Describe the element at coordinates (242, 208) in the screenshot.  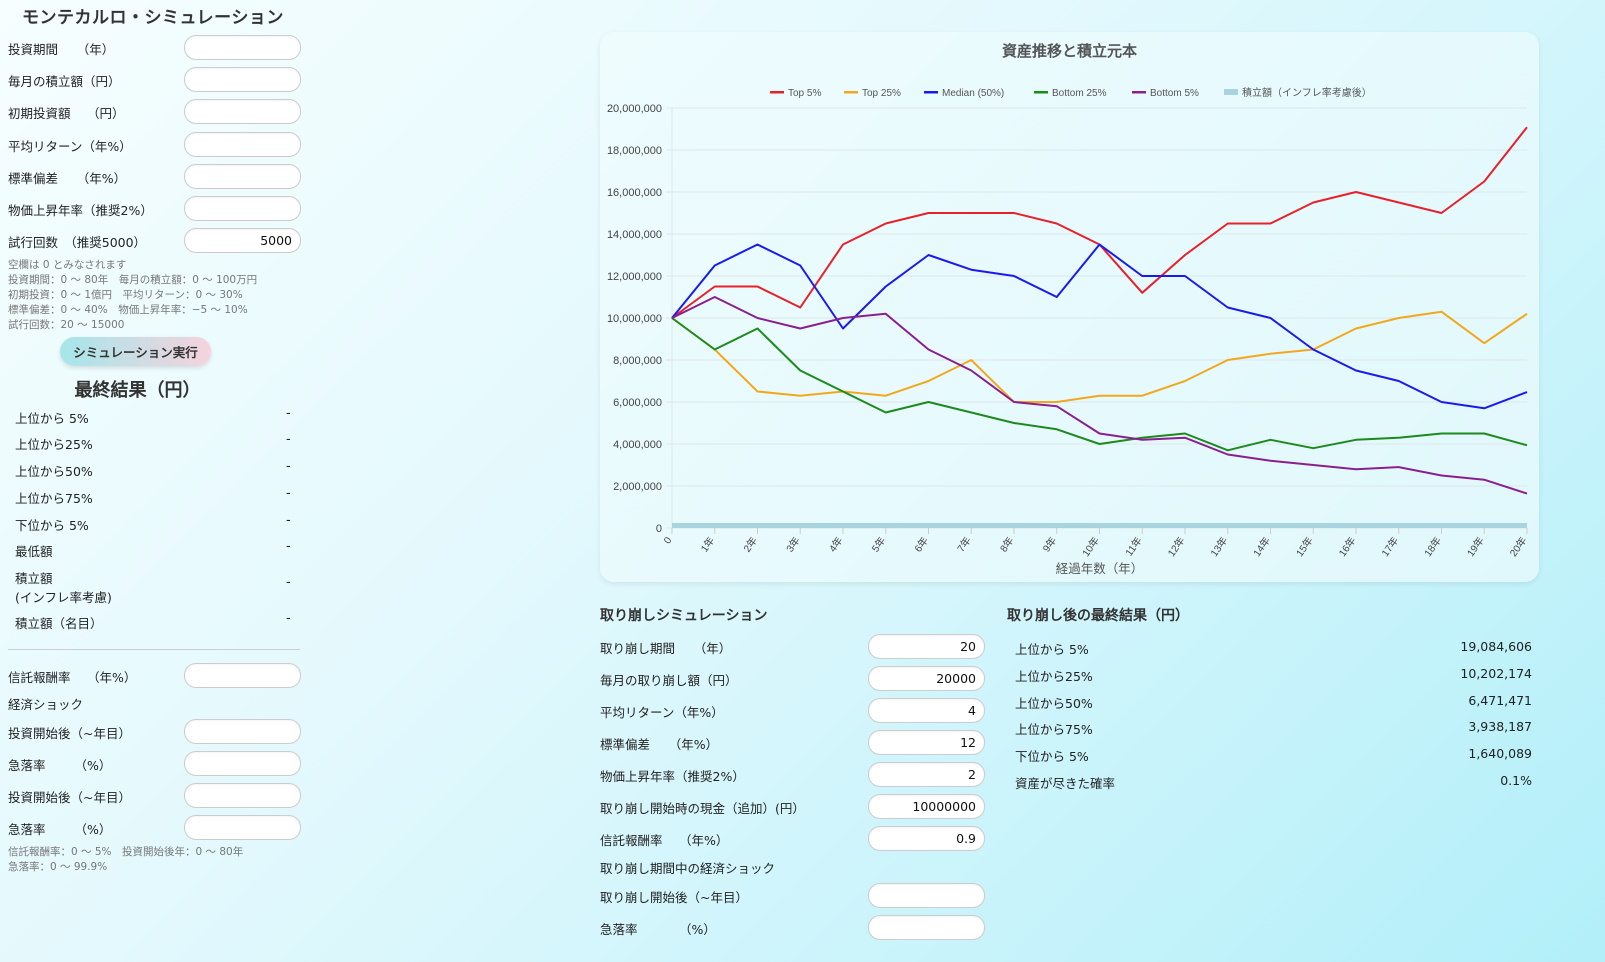
I see `invest-field-5-input` at that location.